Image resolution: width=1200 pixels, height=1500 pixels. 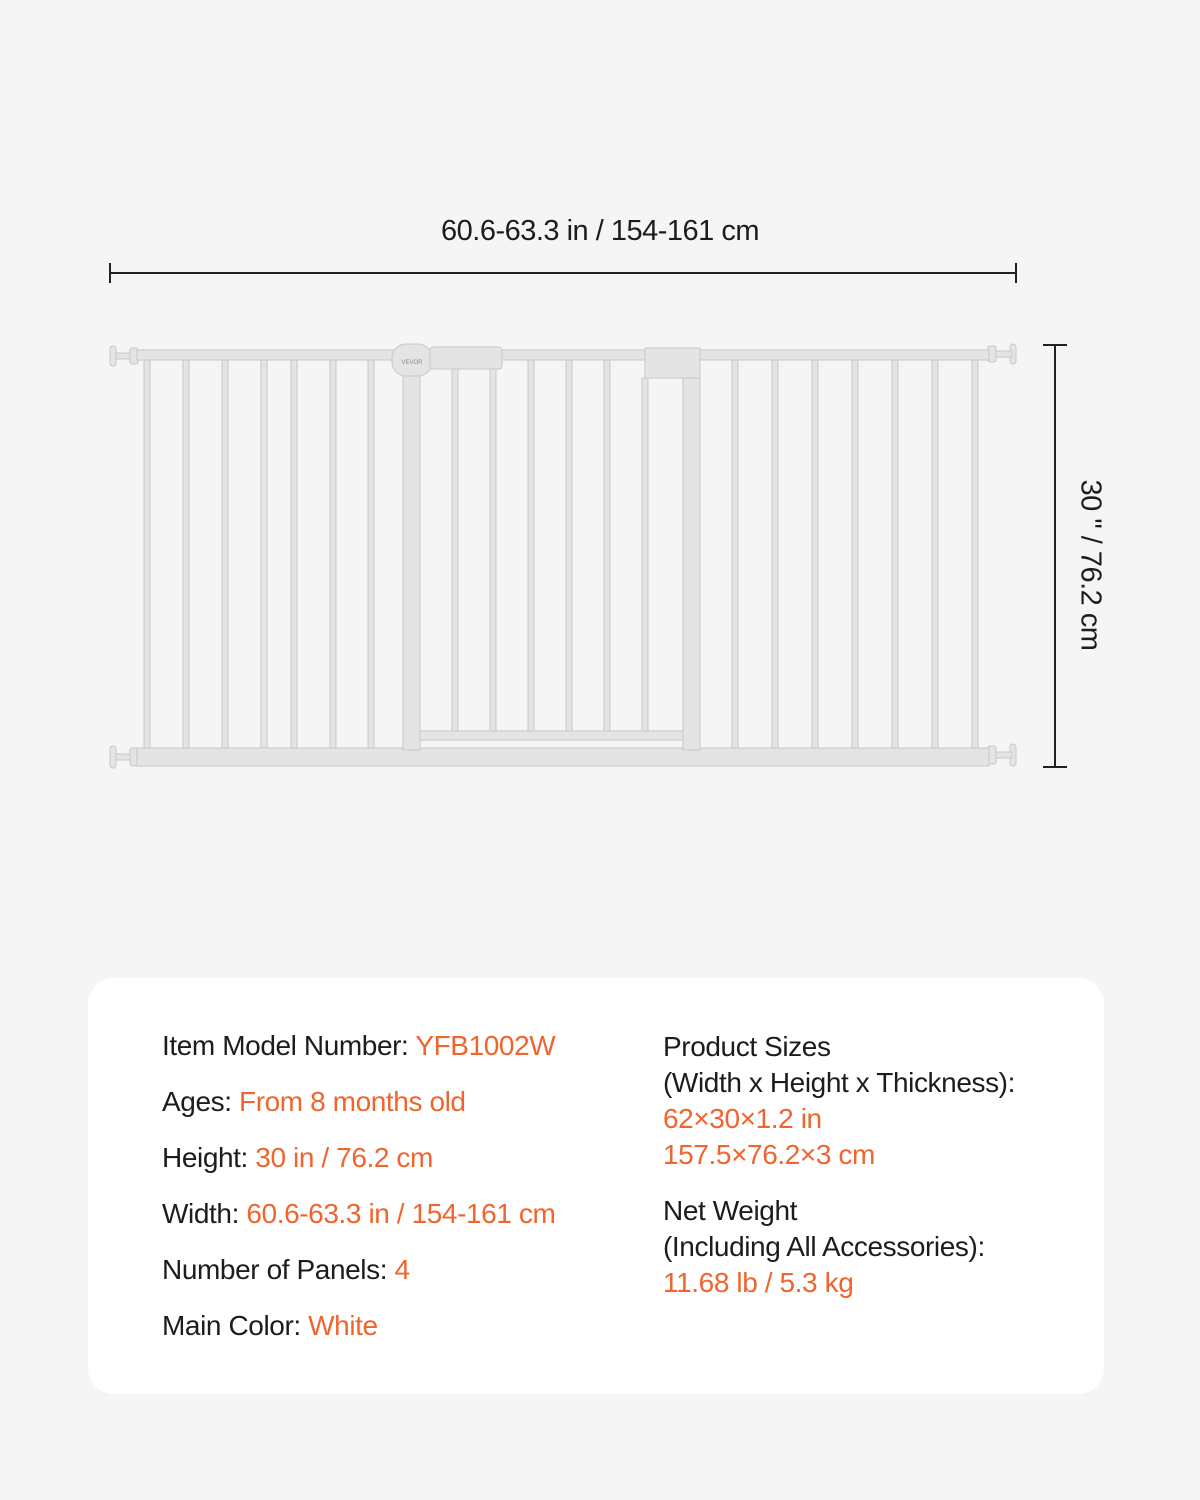 I want to click on brand-logo: VEVOR, so click(x=412, y=363).